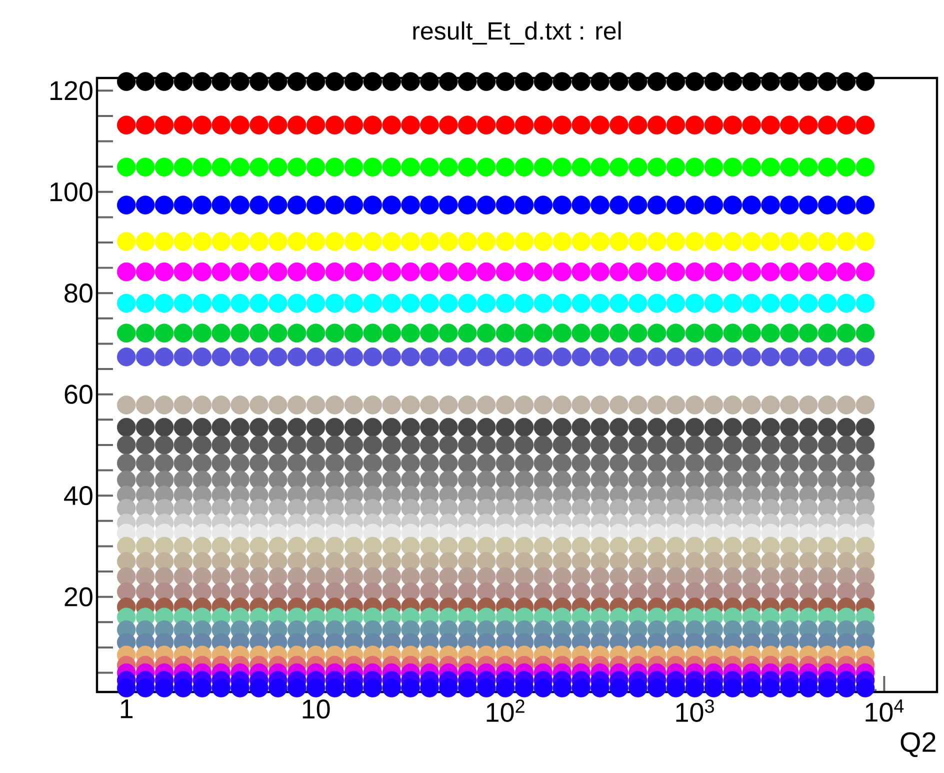 Image resolution: width=944 pixels, height=773 pixels. What do you see at coordinates (505, 711) in the screenshot?
I see `x-tick-label: 10$^{2}$` at bounding box center [505, 711].